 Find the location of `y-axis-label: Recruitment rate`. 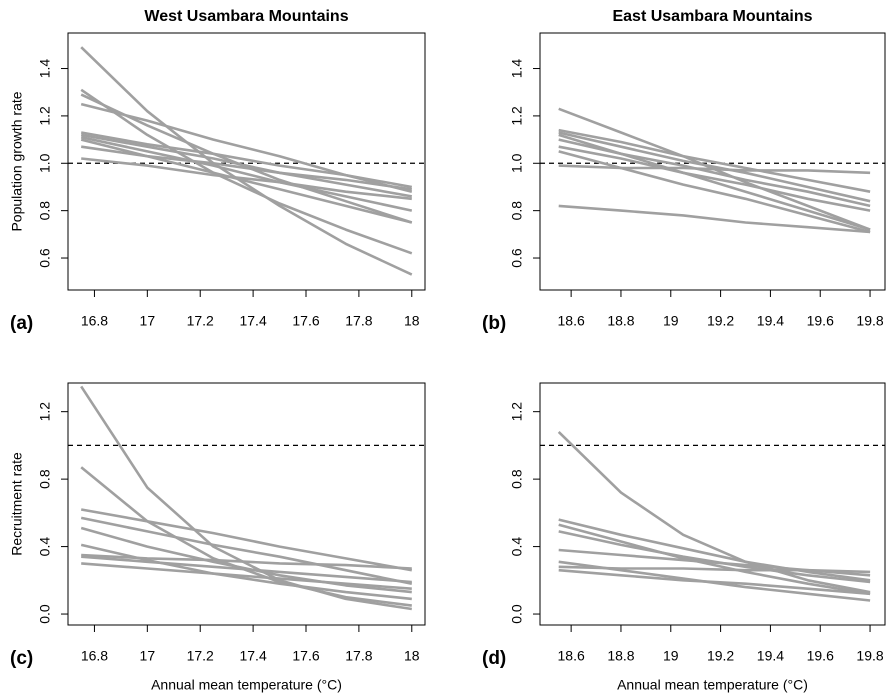

y-axis-label: Recruitment rate is located at coordinates (17, 504).